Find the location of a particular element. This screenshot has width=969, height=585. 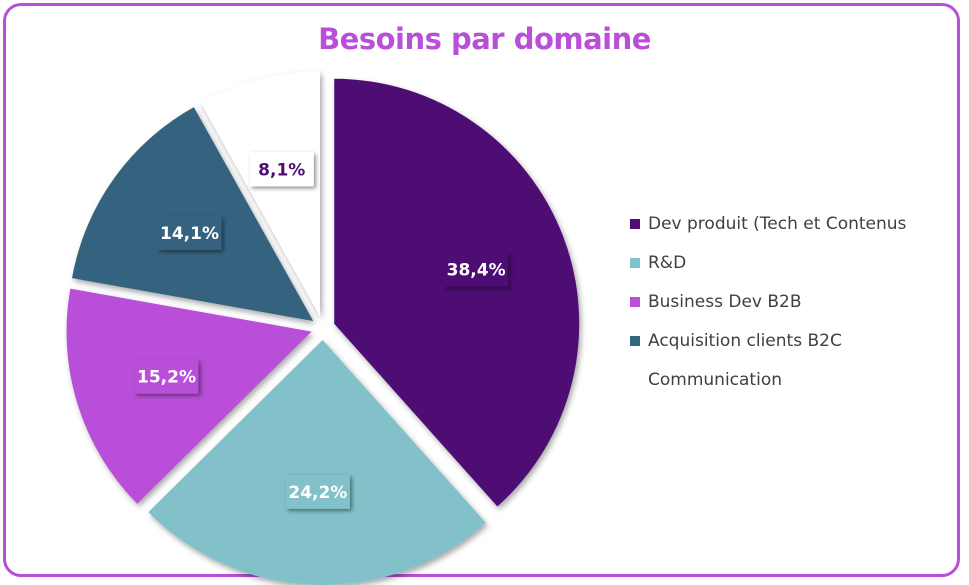

data-label-3: 14,1% is located at coordinates (189, 234).